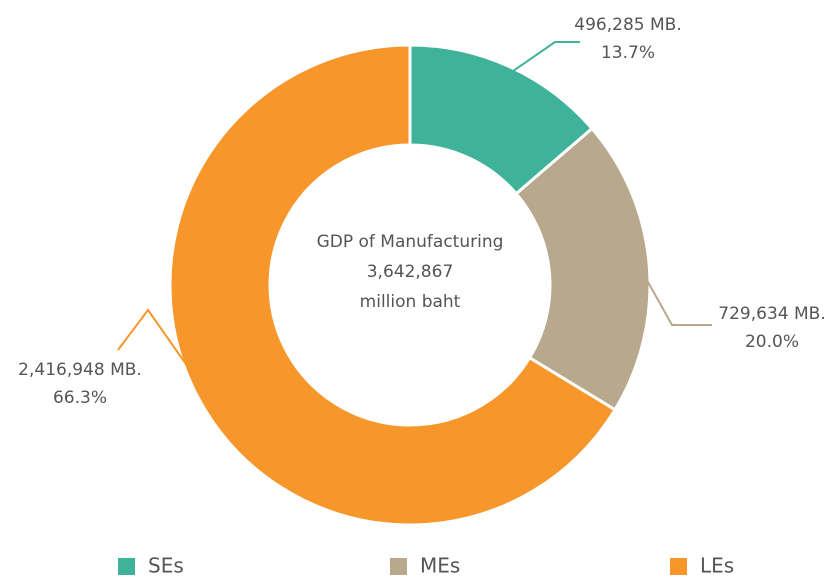 This screenshot has width=833, height=577. What do you see at coordinates (410, 272) in the screenshot?
I see `center-text: 3,642,867` at bounding box center [410, 272].